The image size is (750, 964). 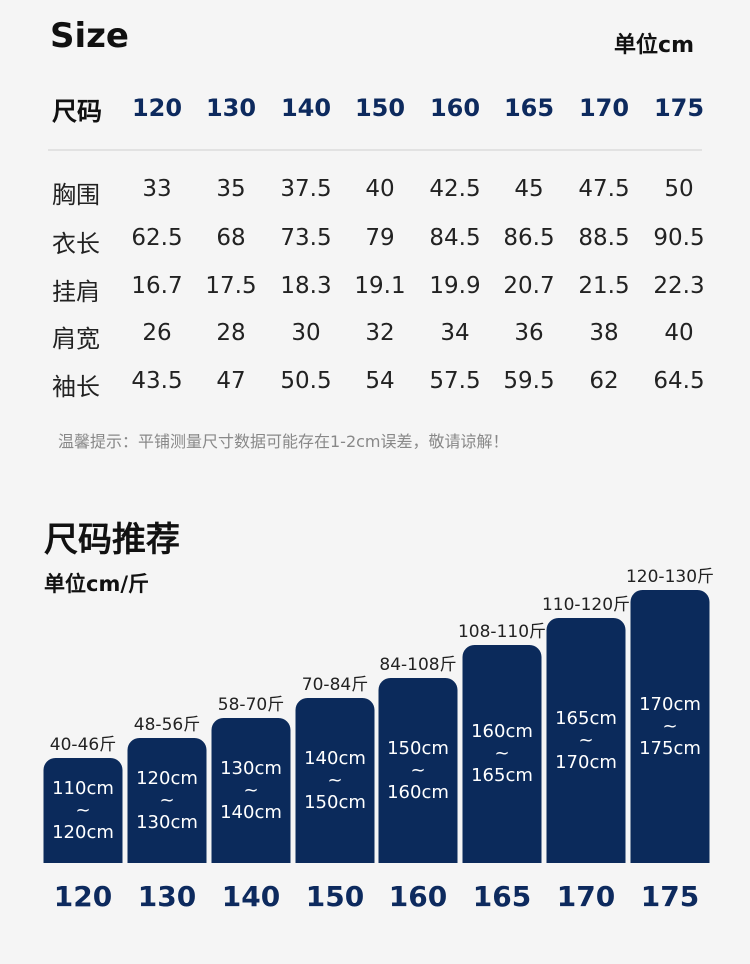 What do you see at coordinates (167, 822) in the screenshot?
I see `height-to-label: 130cm` at bounding box center [167, 822].